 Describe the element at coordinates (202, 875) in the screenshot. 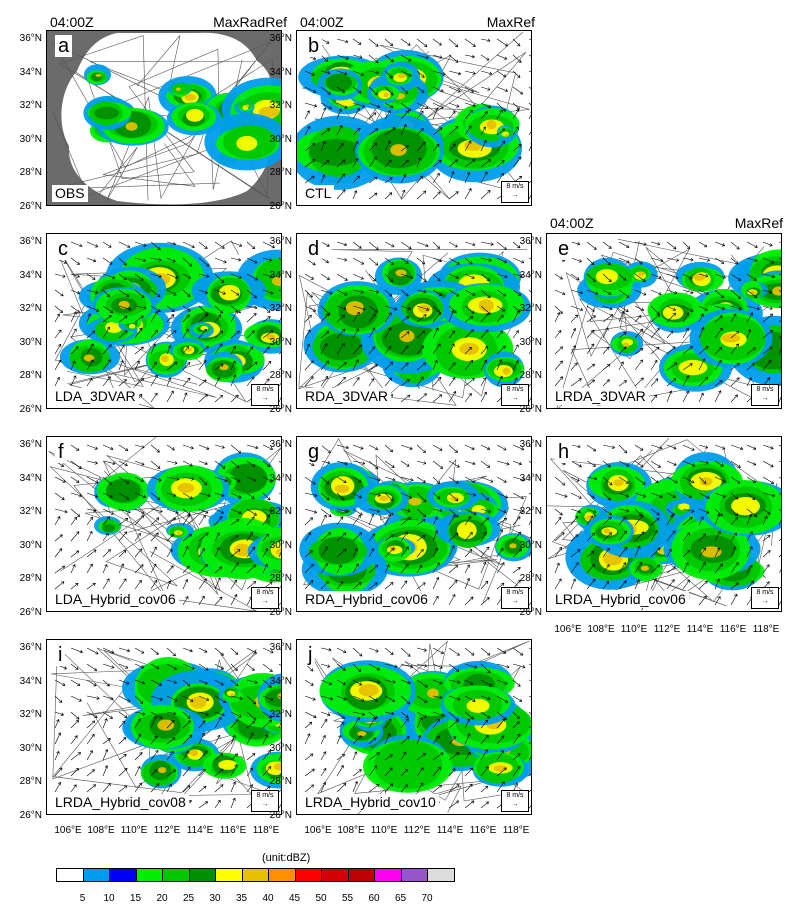

I see `colorbar-swatch` at that location.